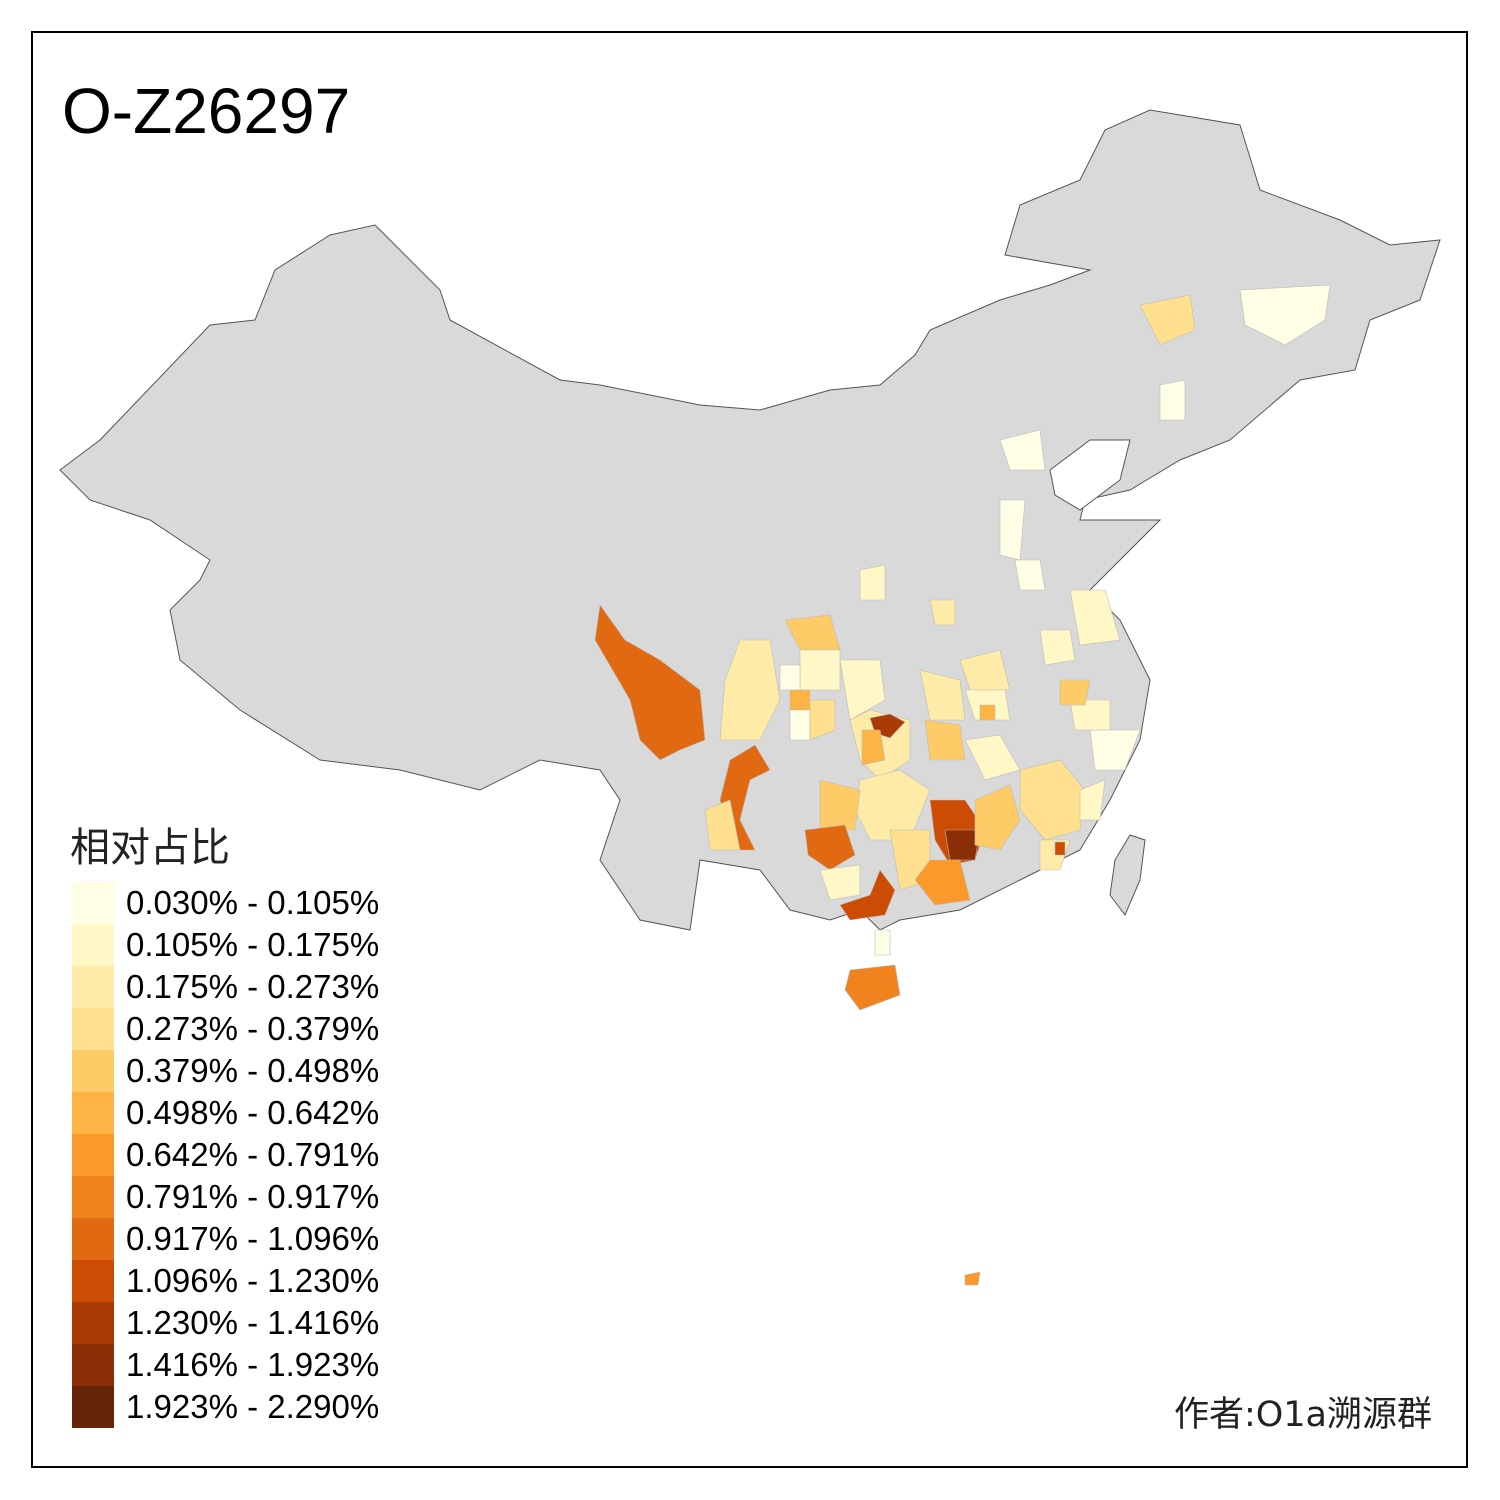  Describe the element at coordinates (253, 1070) in the screenshot. I see `legend-label: 0.379% - 0.498%` at that location.